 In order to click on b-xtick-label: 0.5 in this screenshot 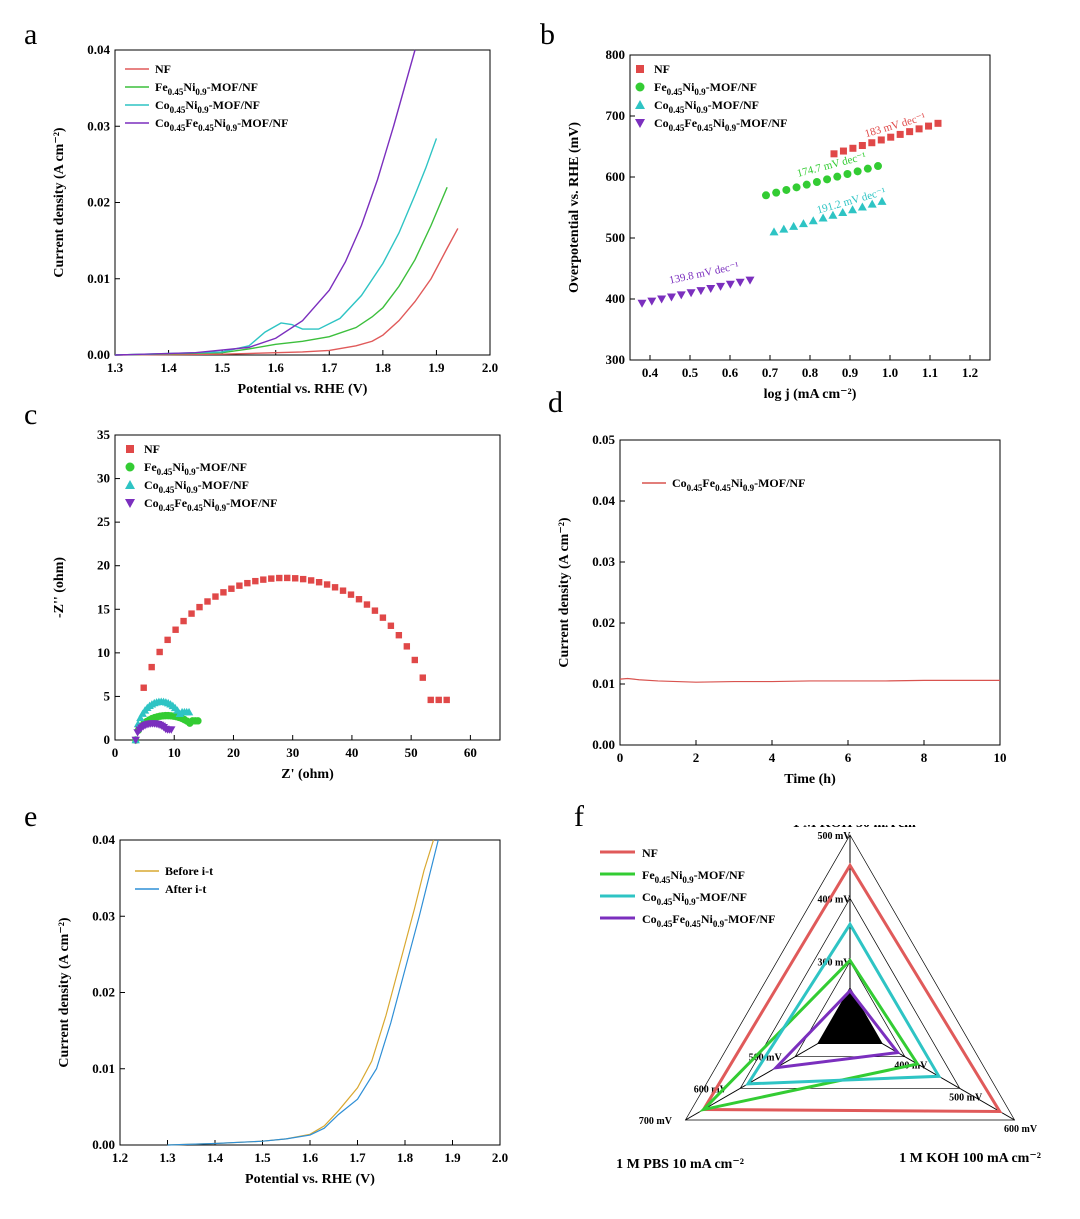, I will do `click(690, 372)`.